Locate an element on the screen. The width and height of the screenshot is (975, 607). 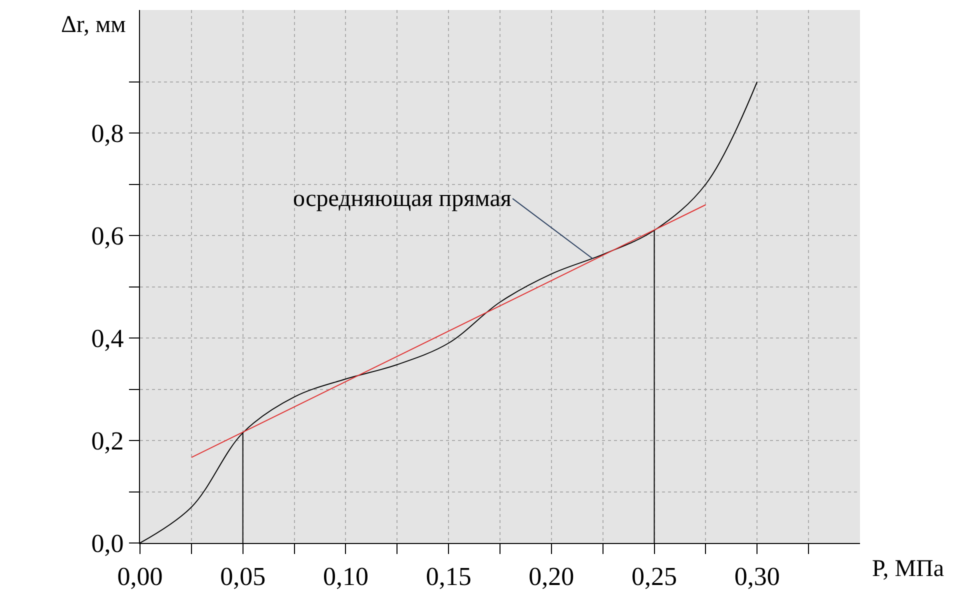
x-tick-label: 0,05 is located at coordinates (243, 577).